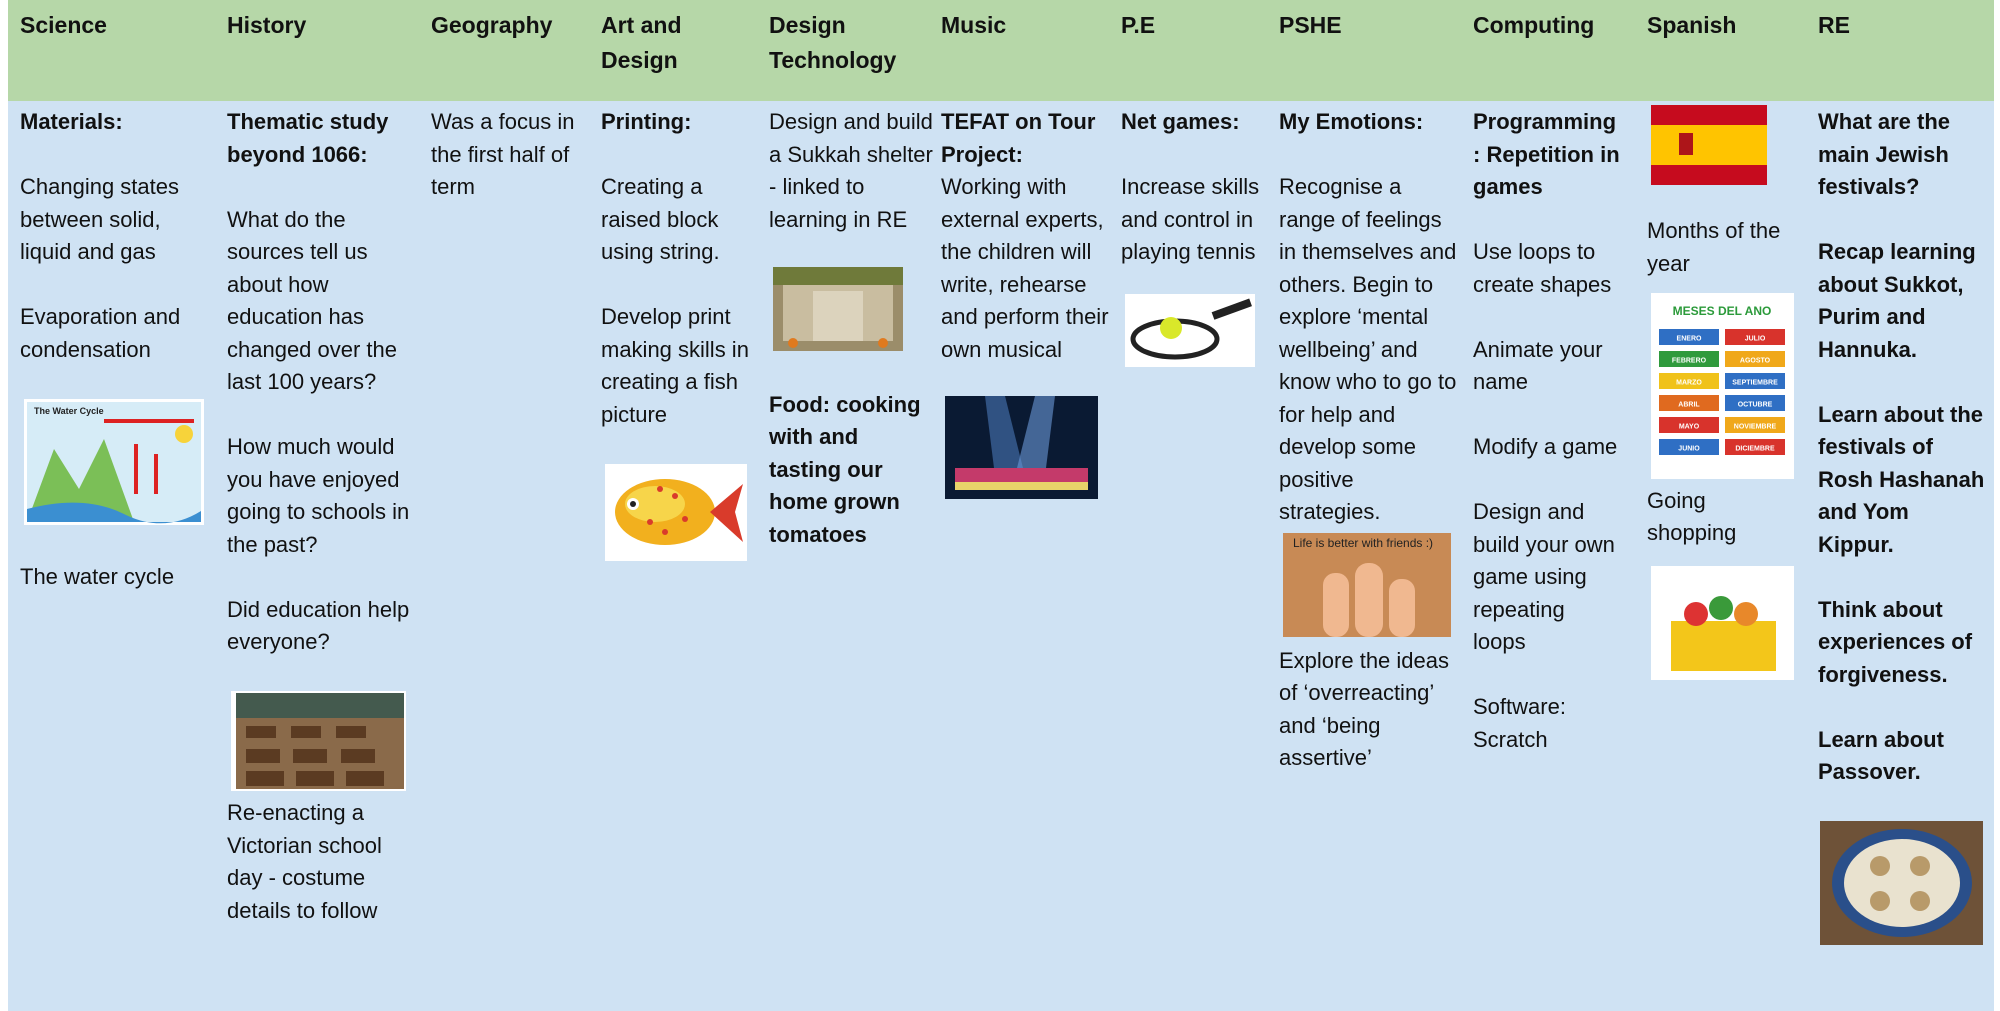 This screenshot has height=1011, width=2000. I want to click on geography-column: Was a focus in the first half of term, so click(503, 171).